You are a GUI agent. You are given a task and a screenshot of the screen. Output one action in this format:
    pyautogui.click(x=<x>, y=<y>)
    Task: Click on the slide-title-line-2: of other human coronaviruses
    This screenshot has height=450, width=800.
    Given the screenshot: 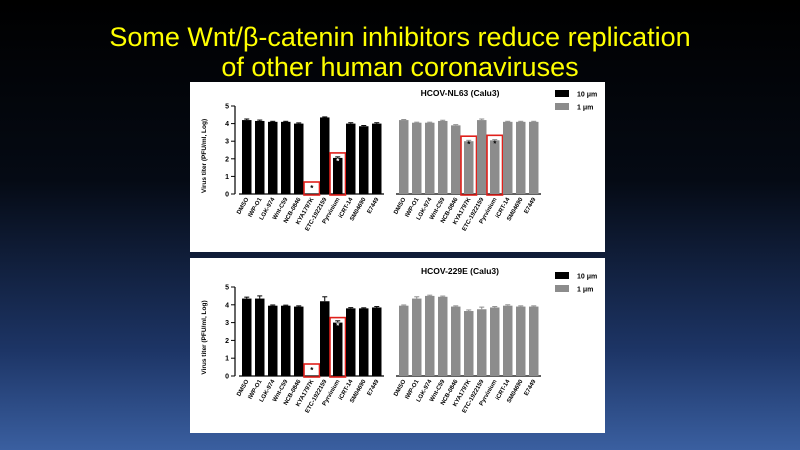 What is the action you would take?
    pyautogui.click(x=400, y=67)
    